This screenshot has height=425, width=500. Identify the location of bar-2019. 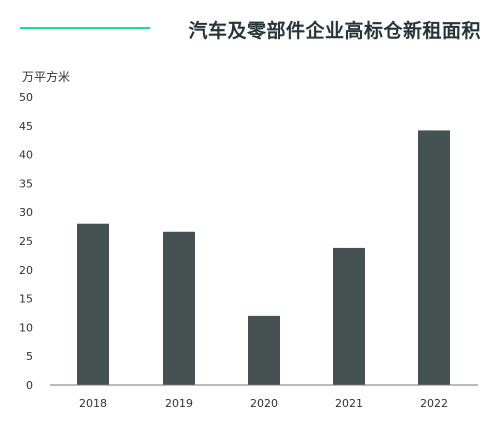
(179, 308).